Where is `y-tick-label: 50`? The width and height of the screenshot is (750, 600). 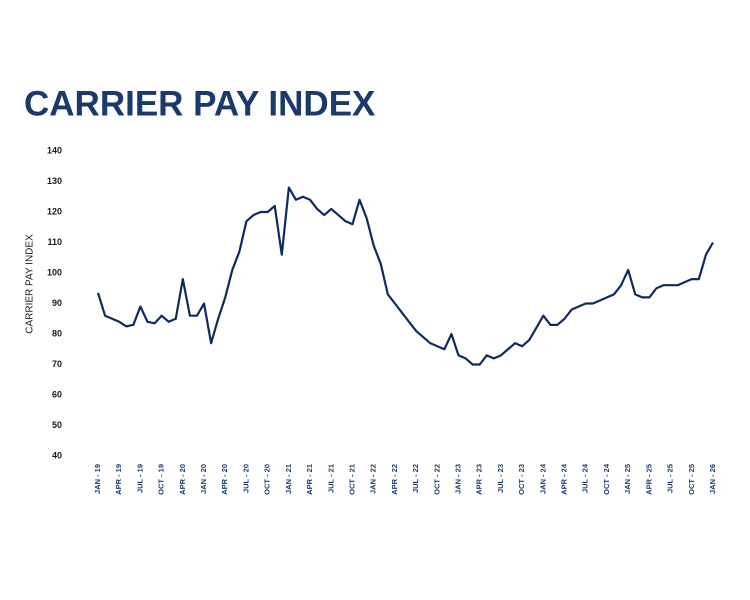 y-tick-label: 50 is located at coordinates (57, 425).